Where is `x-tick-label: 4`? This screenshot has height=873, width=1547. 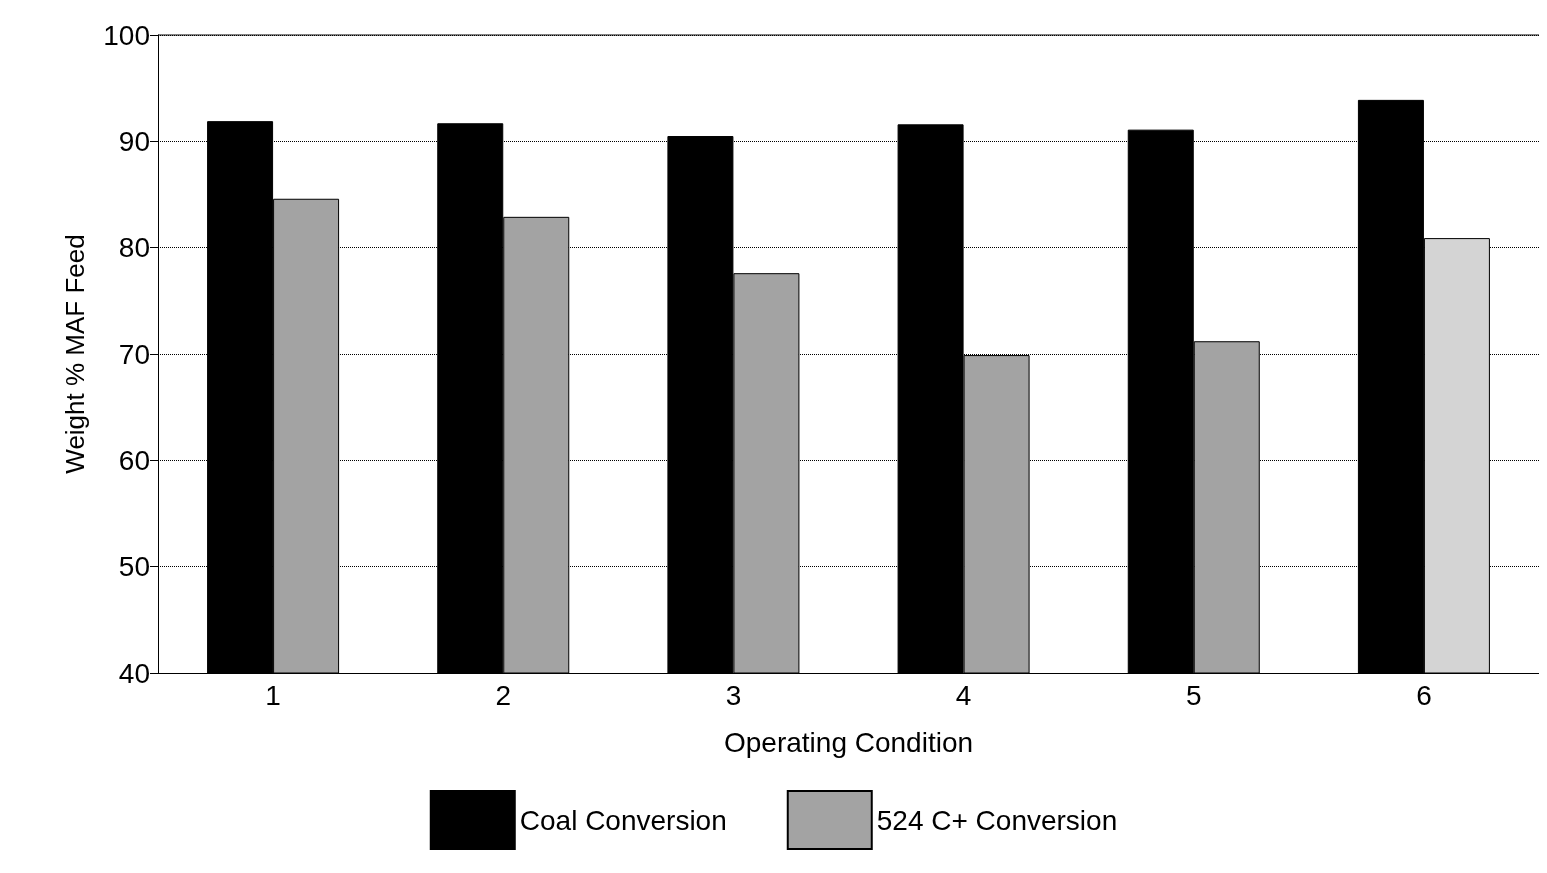
x-tick-label: 4 is located at coordinates (963, 695).